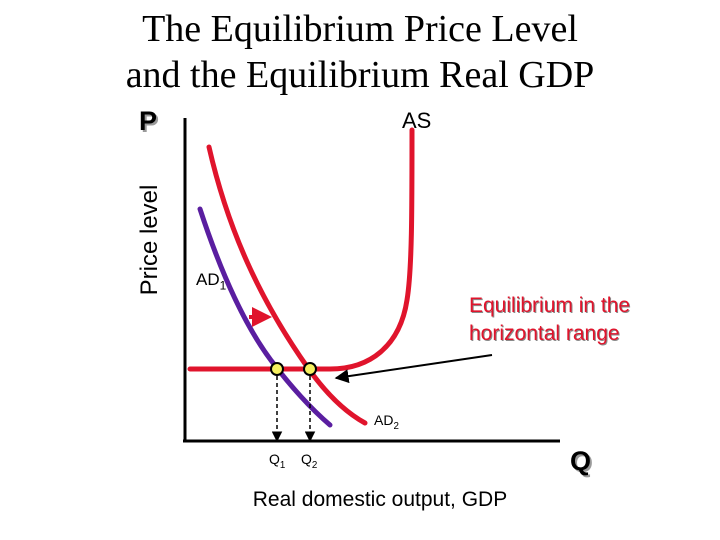  Describe the element at coordinates (380, 499) in the screenshot. I see `x-axis-label: Real domestic output, GDP` at that location.